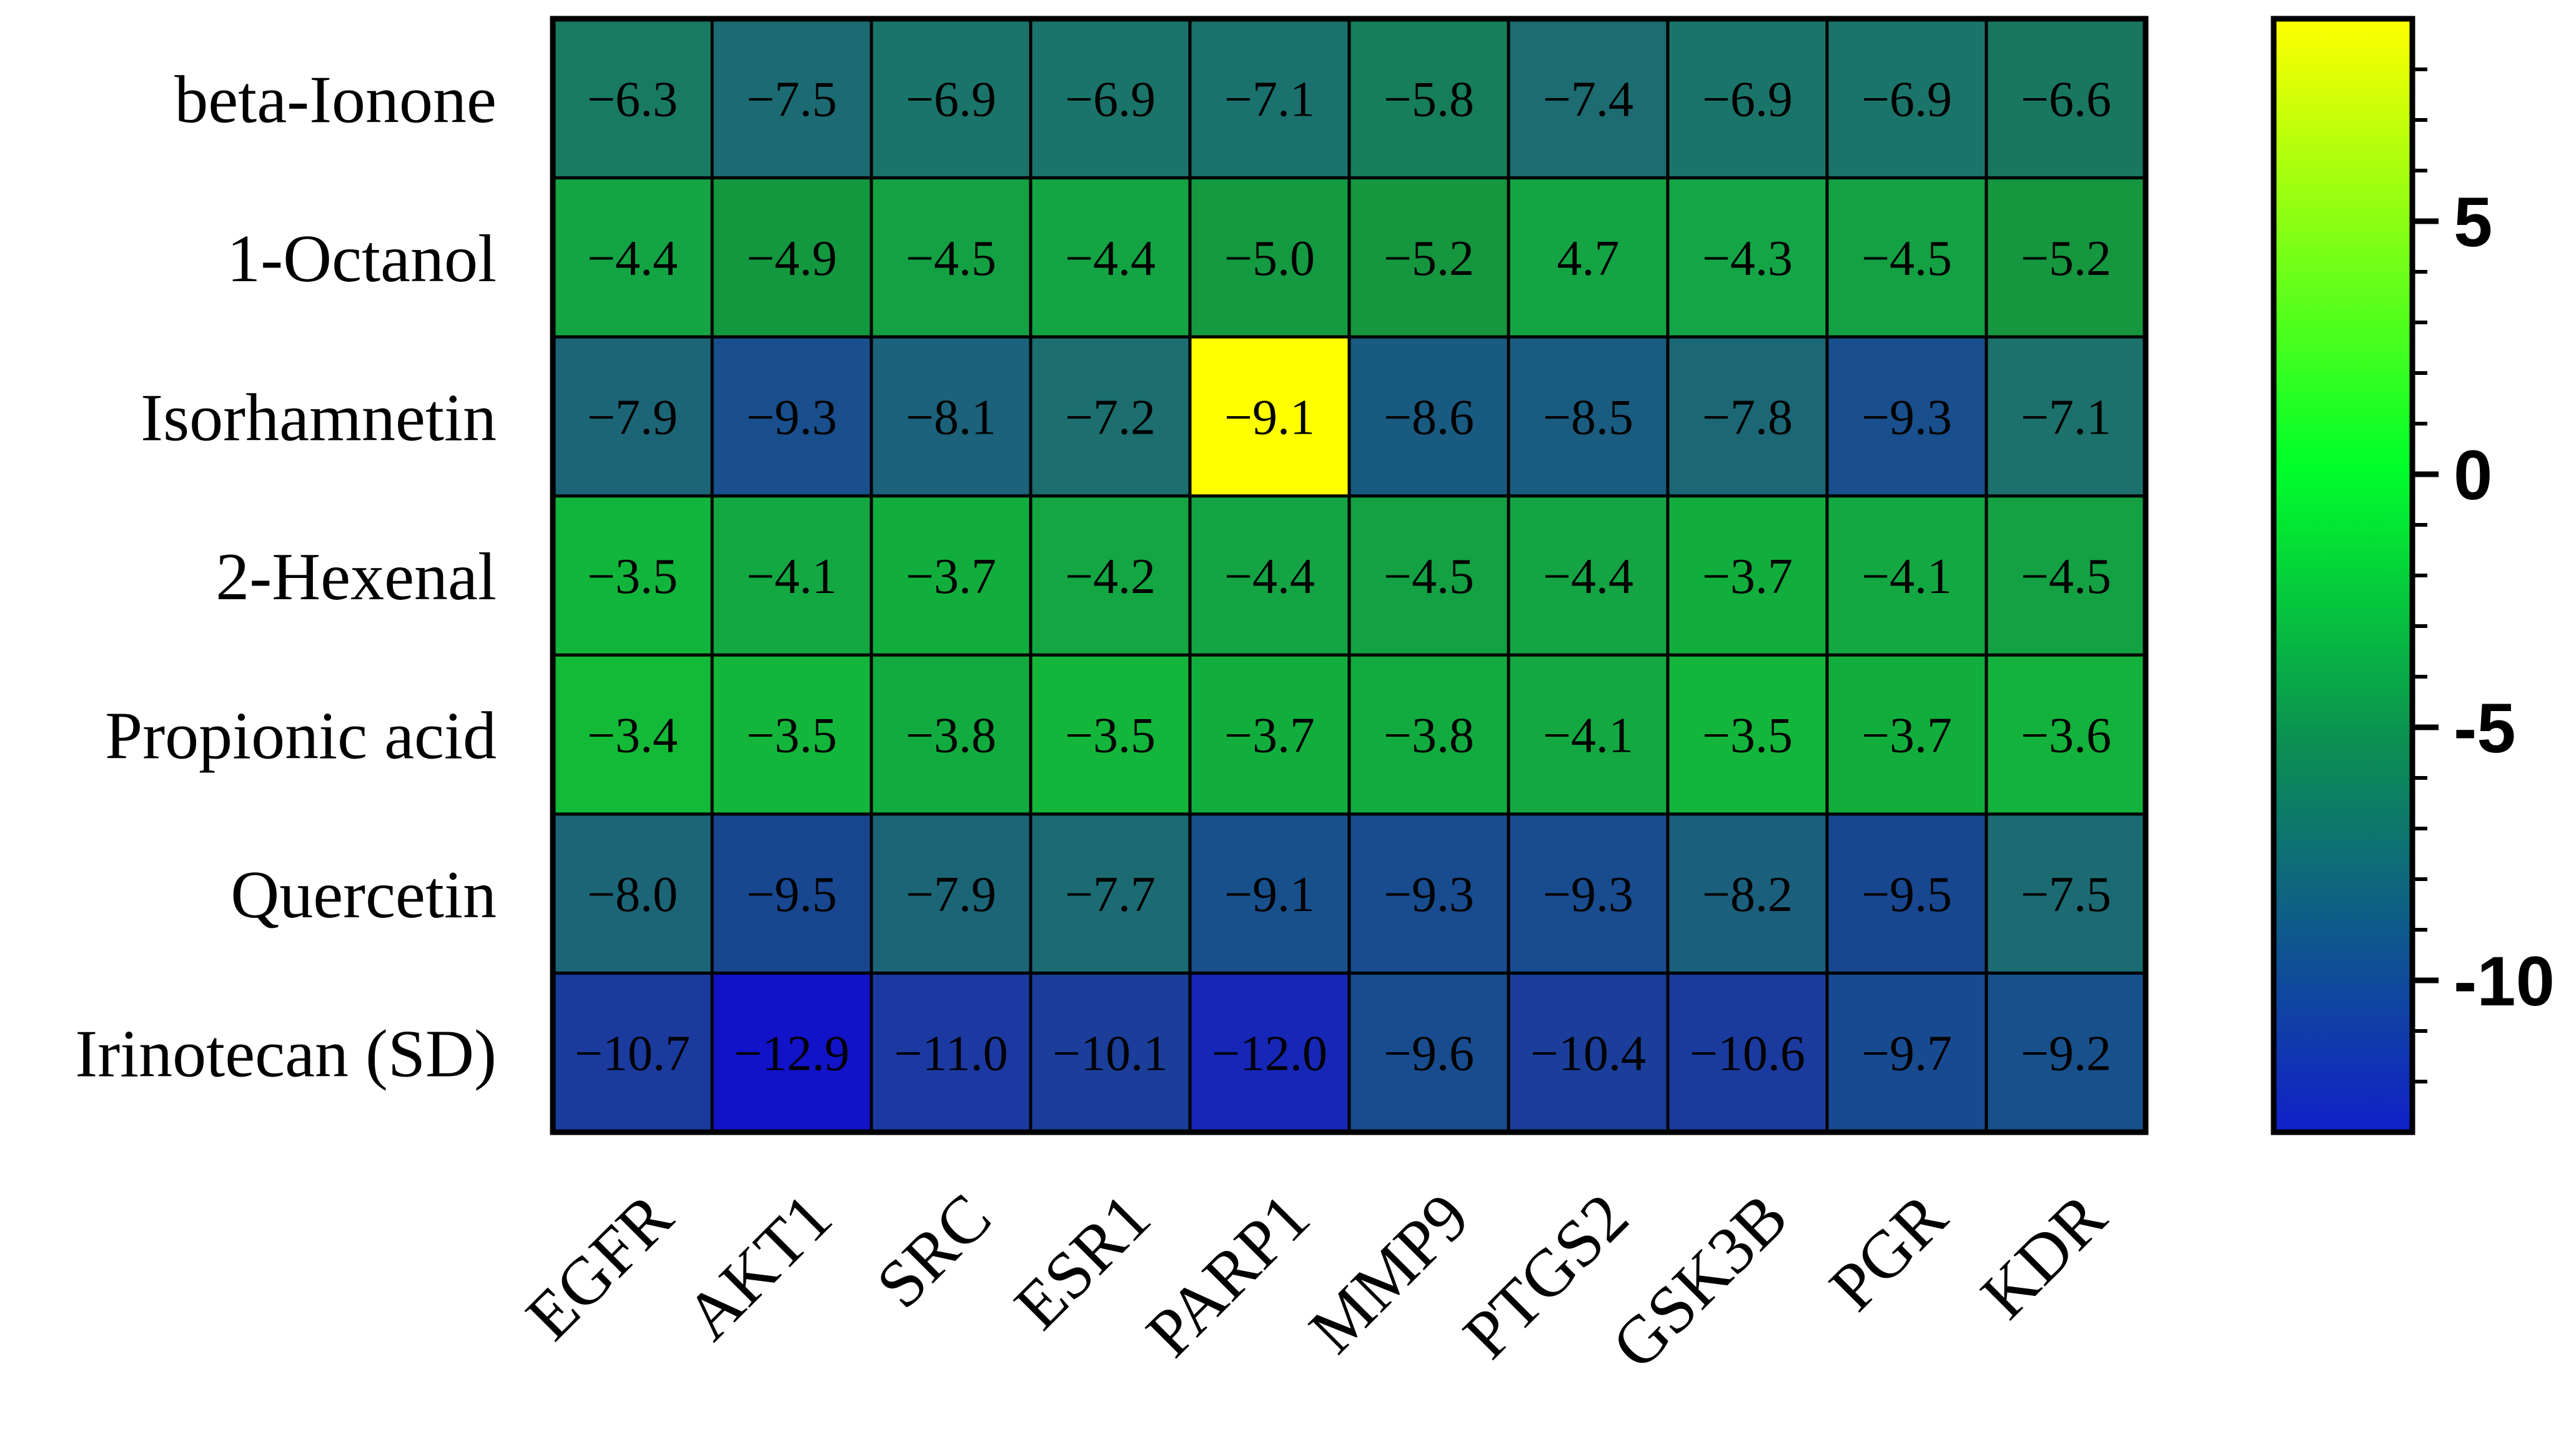 This screenshot has height=1429, width=2576. What do you see at coordinates (335, 99) in the screenshot?
I see `row-label: beta-Ionone` at bounding box center [335, 99].